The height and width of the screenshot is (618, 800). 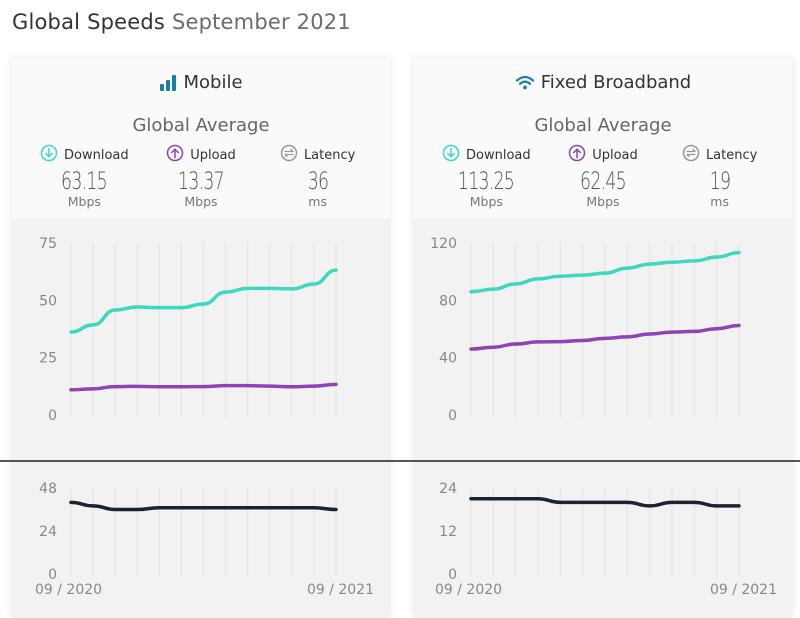 I want to click on latency-icon, so click(x=289, y=155).